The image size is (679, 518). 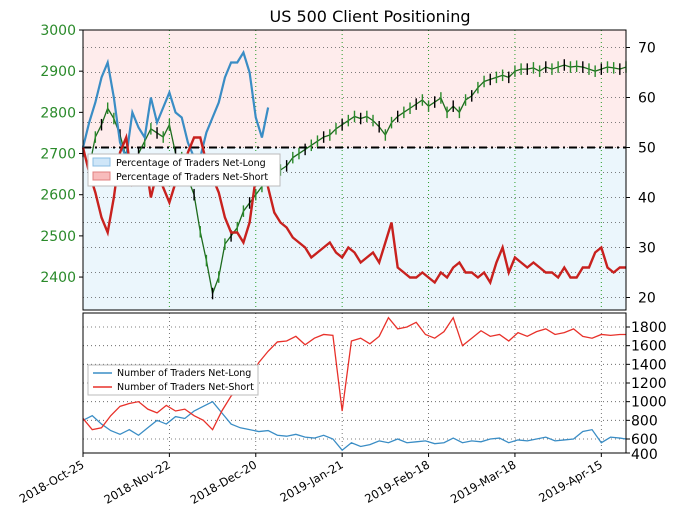 I want to click on price-tick-label: 2400, so click(x=58, y=278).